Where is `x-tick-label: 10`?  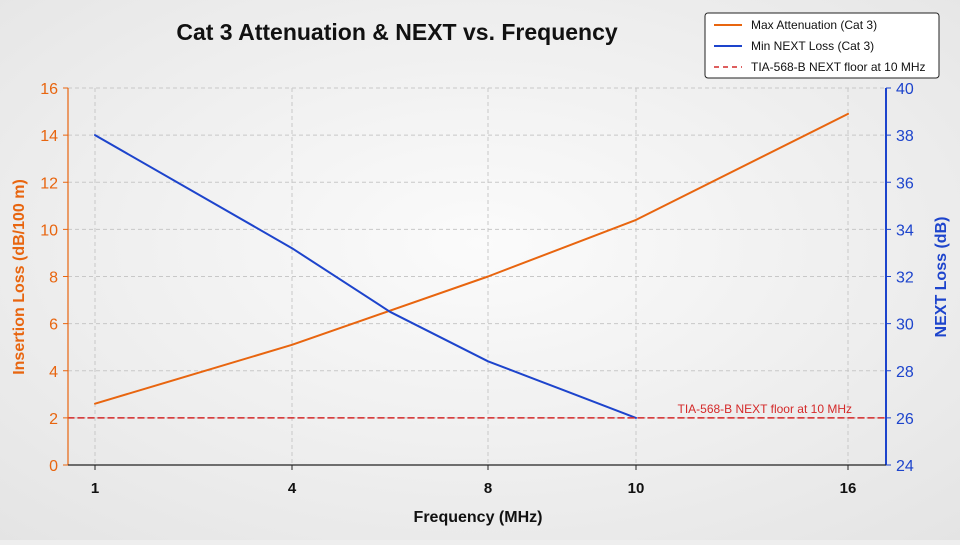
x-tick-label: 10 is located at coordinates (636, 488).